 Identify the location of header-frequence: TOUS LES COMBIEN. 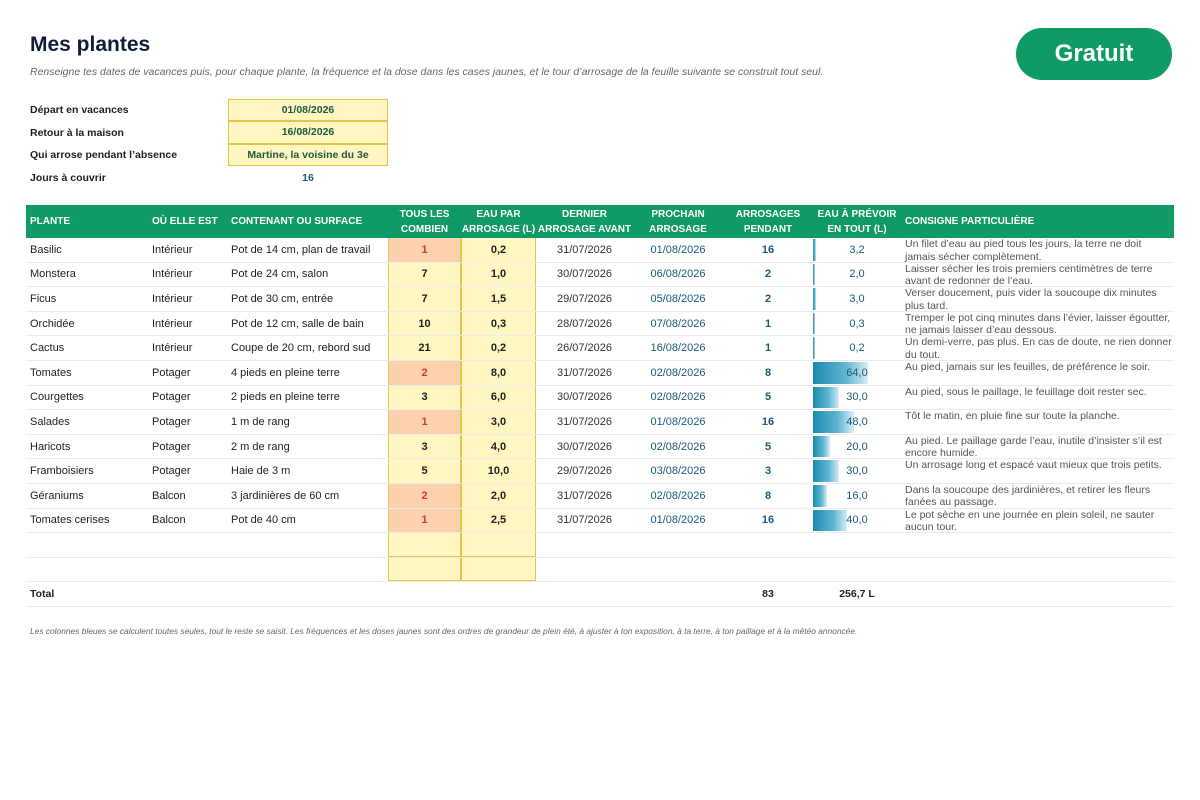
(424, 221).